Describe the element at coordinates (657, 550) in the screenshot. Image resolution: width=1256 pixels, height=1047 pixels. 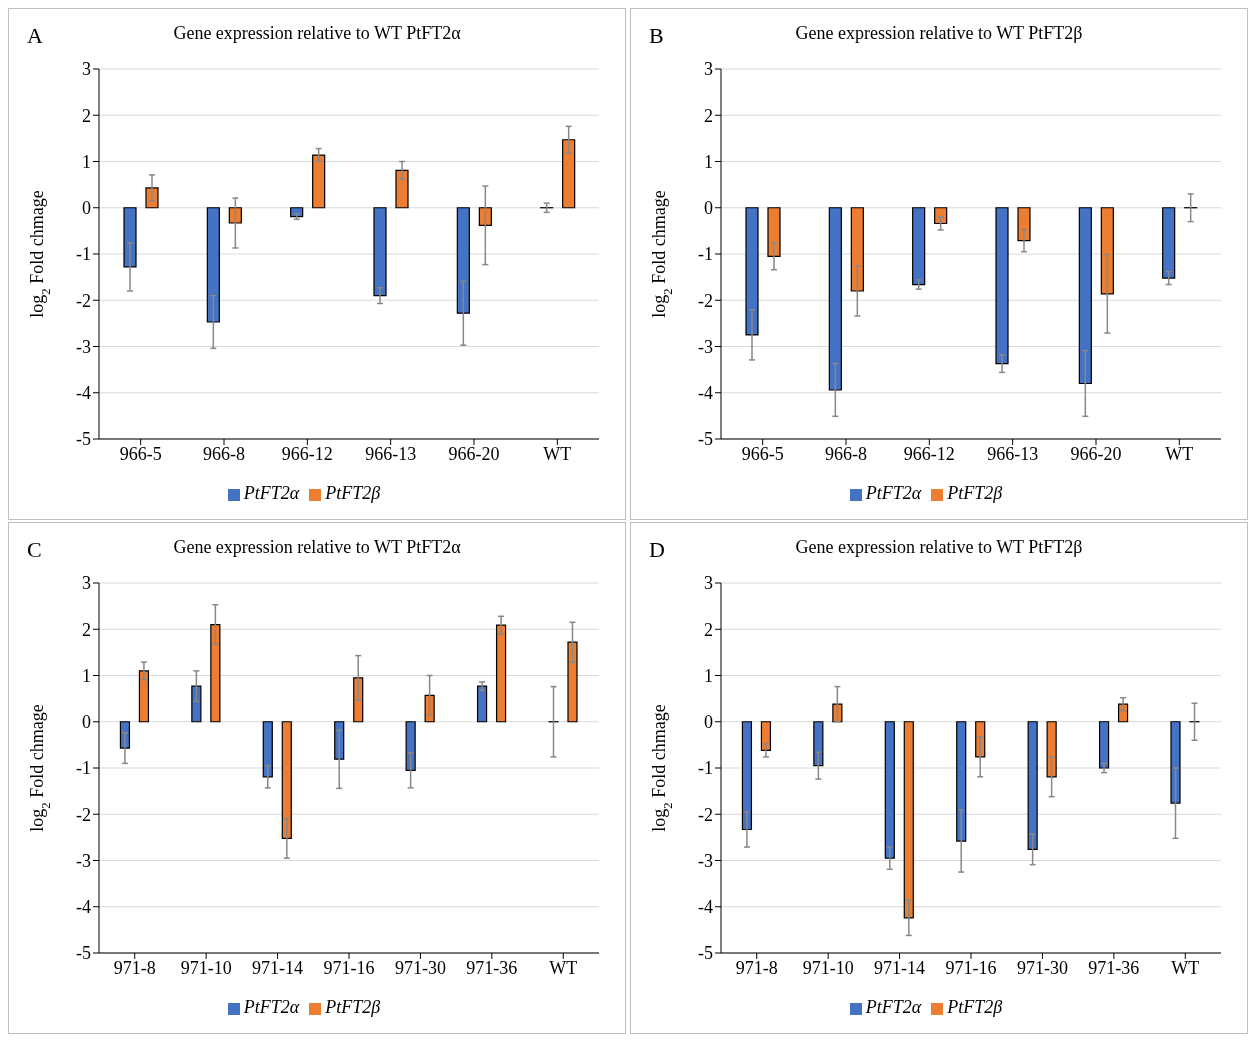
I see `text: D` at that location.